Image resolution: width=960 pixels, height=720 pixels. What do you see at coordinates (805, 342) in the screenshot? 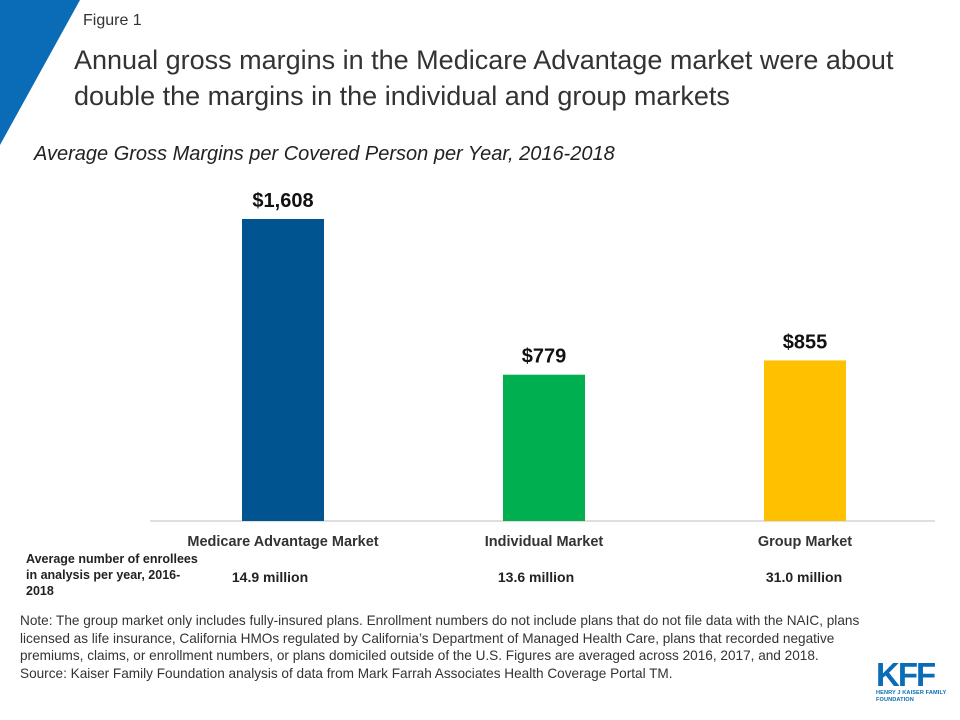
I see `data-label-group: $855` at bounding box center [805, 342].